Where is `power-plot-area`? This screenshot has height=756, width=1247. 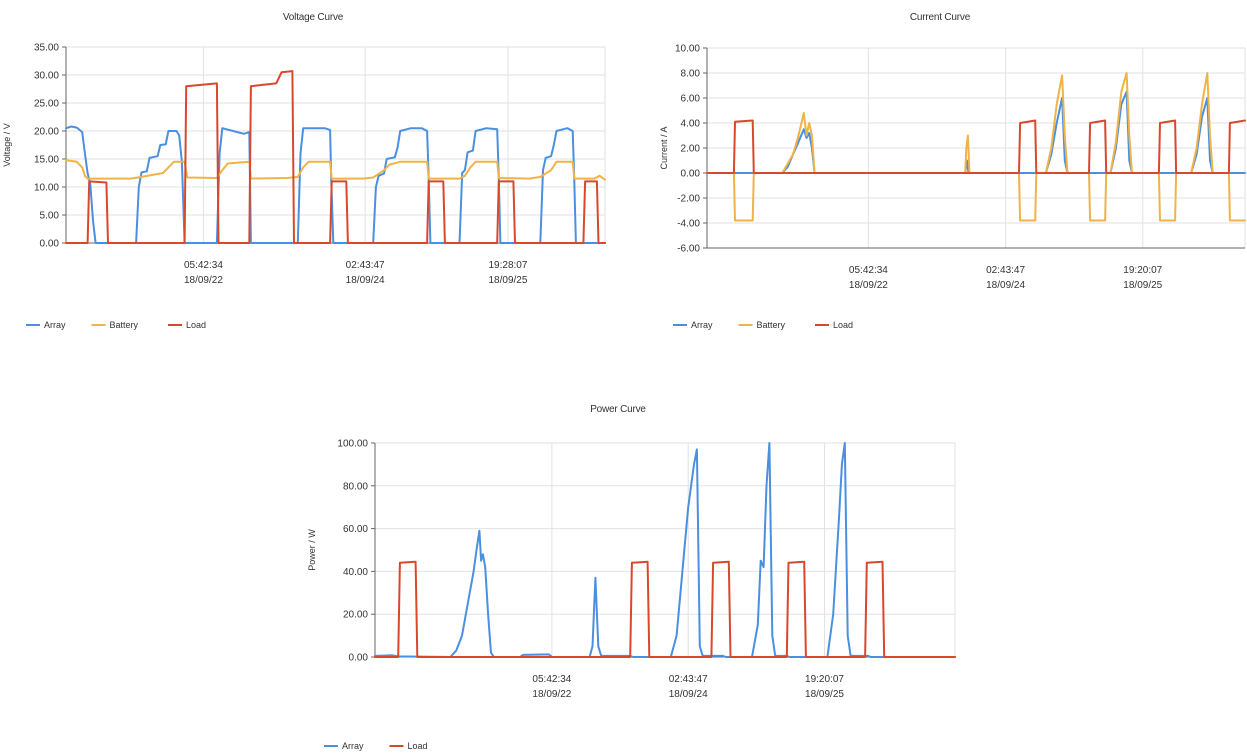
power-plot-area is located at coordinates (665, 550).